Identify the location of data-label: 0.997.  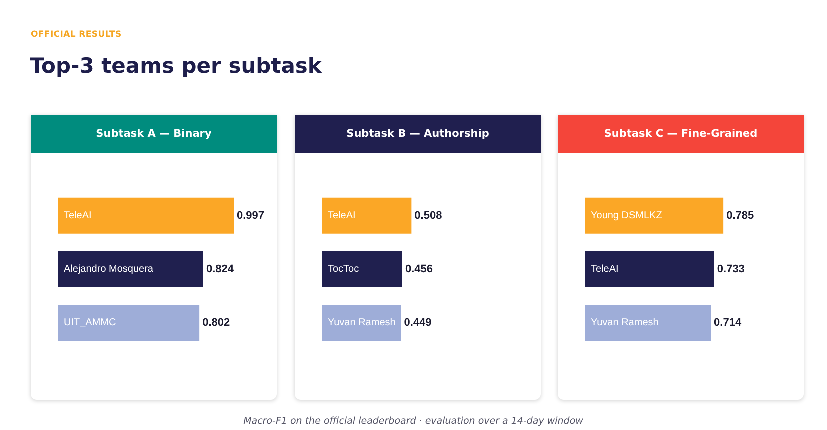
(251, 216).